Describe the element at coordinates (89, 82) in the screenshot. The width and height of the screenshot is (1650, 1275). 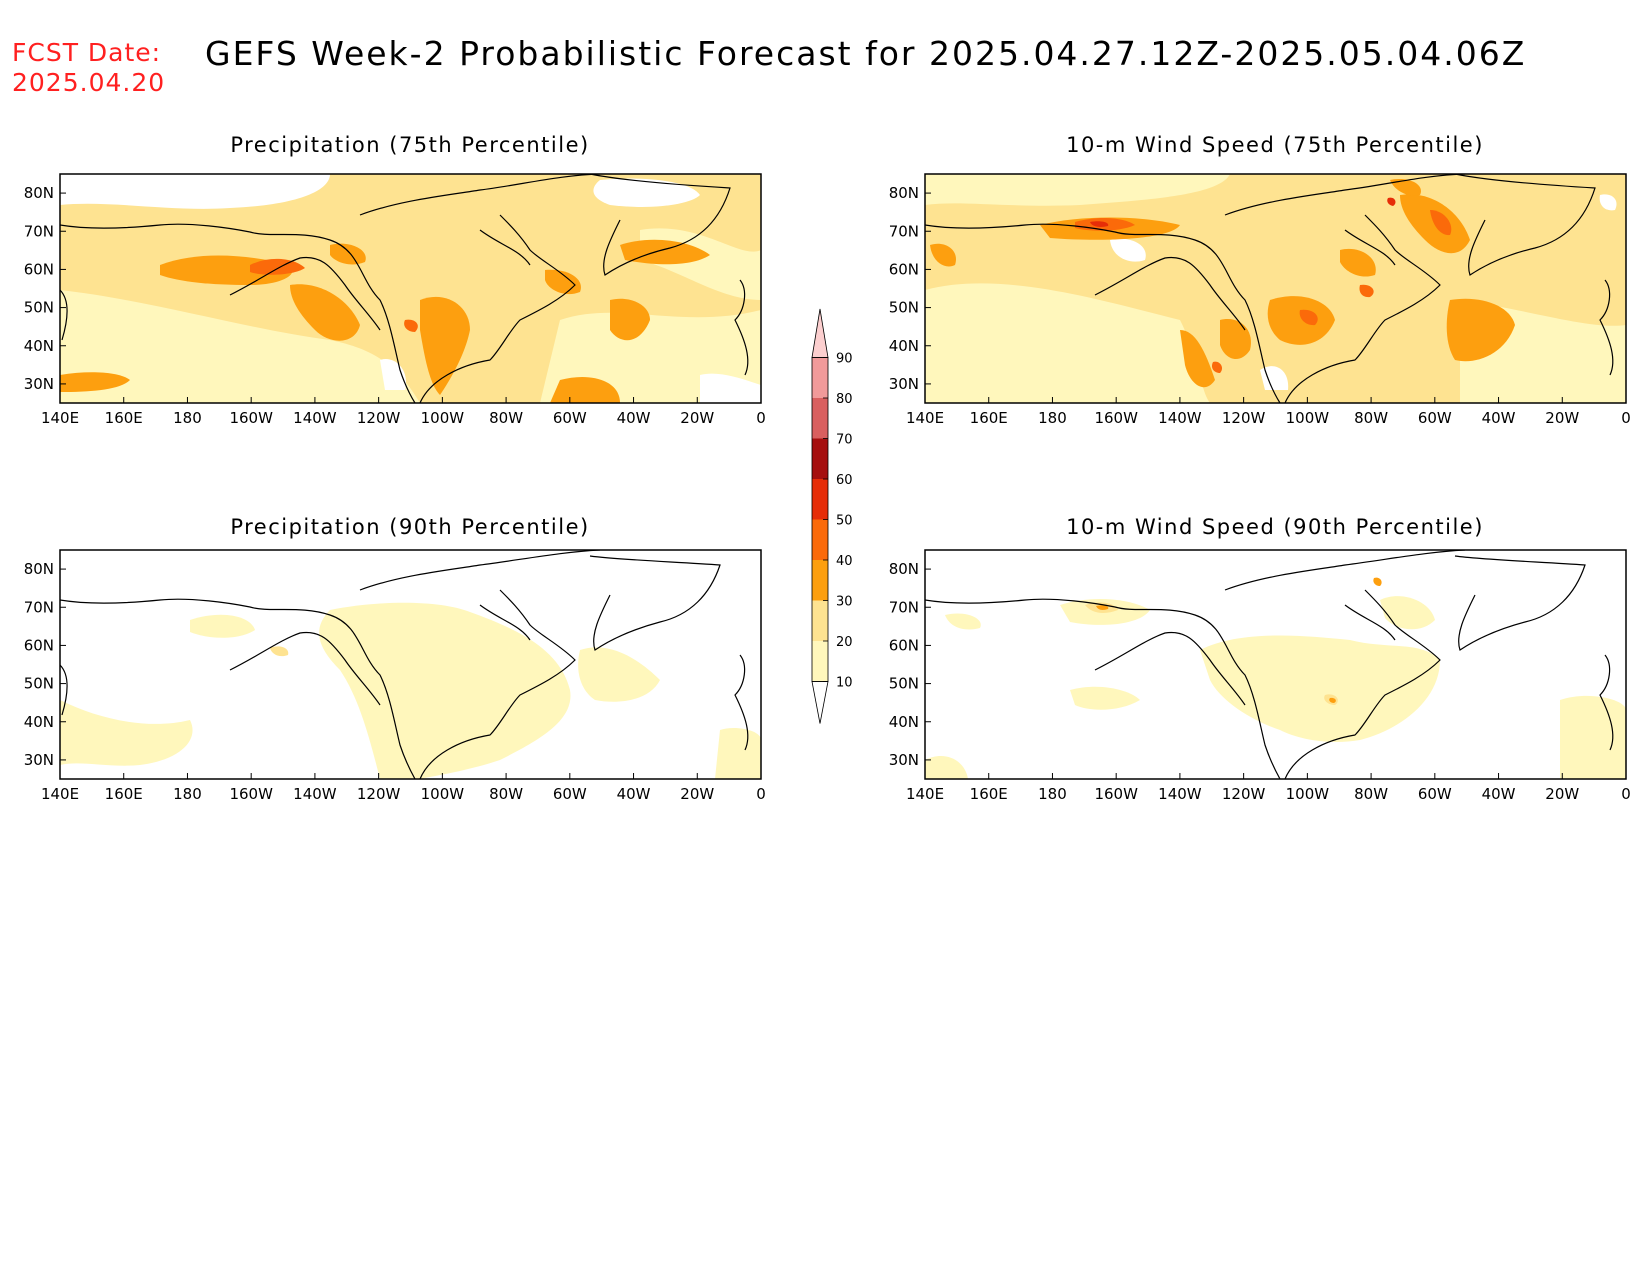
I see `forecast-date-value: 2025.04.20` at that location.